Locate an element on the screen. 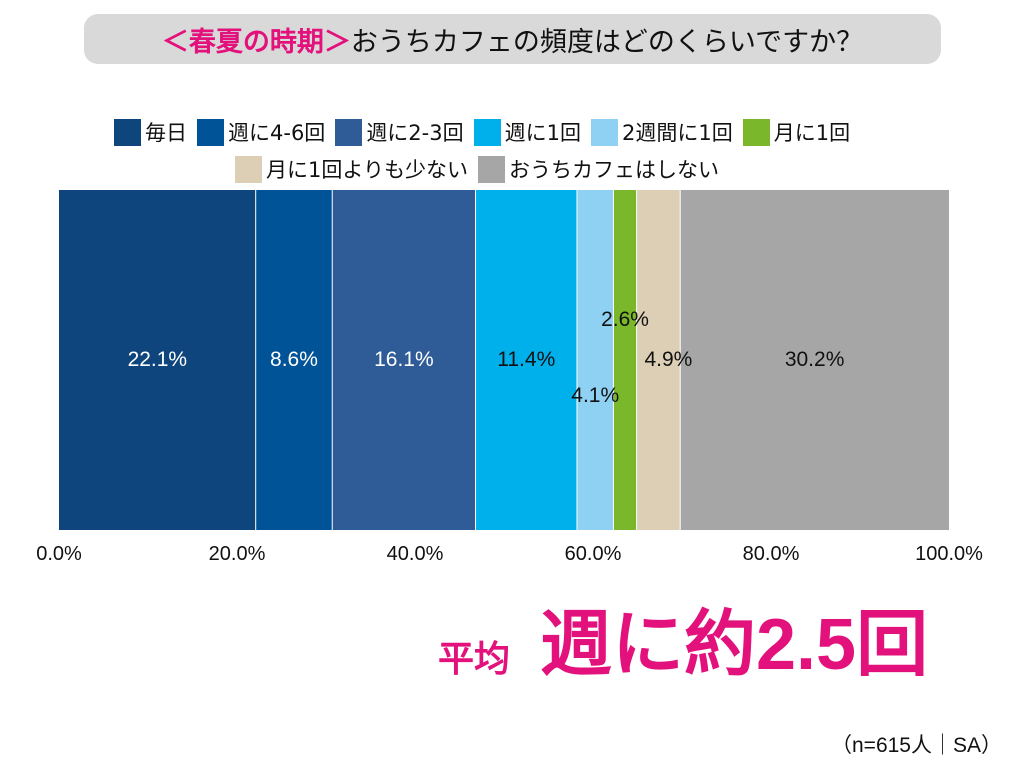 The image size is (1024, 768). legend-item-less-than-monthly: 月に1回よりも少ない is located at coordinates (351, 169).